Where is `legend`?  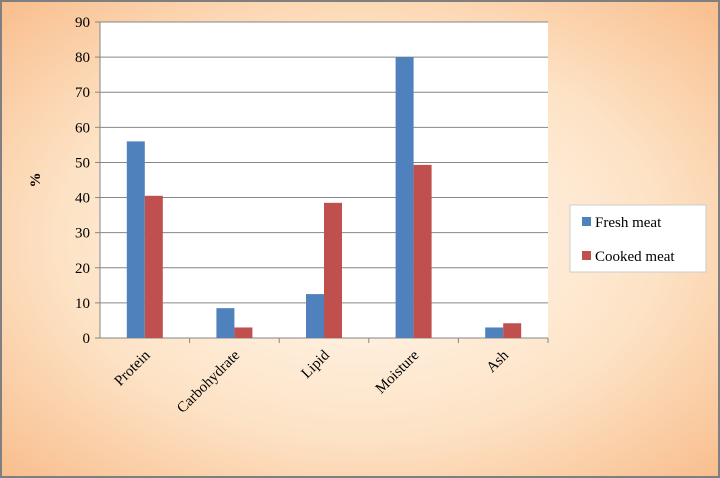
legend is located at coordinates (638, 238).